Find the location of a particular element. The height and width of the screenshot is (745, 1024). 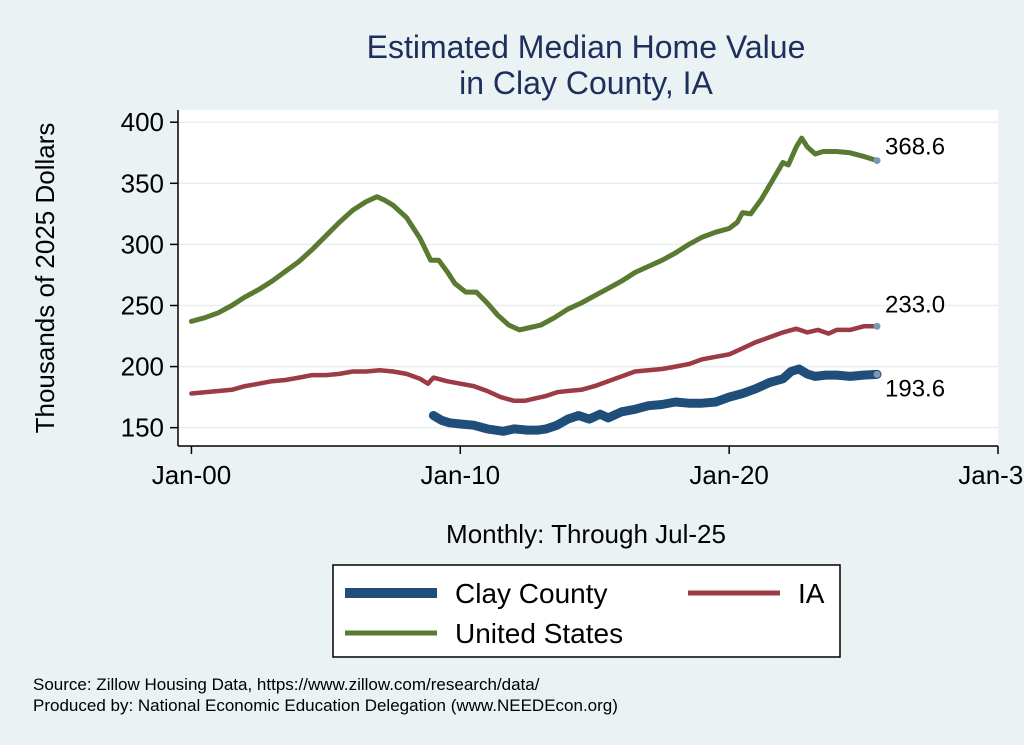

x-axis-title: Monthly: Through Jul-25 is located at coordinates (586, 534).